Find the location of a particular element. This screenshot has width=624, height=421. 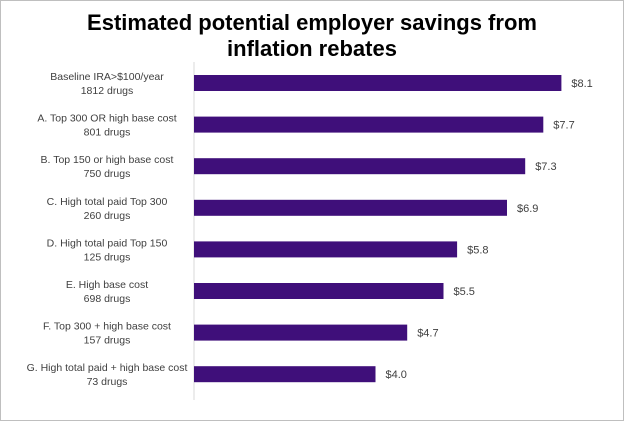

chart-title-line-2: inflation rebates is located at coordinates (312, 48).